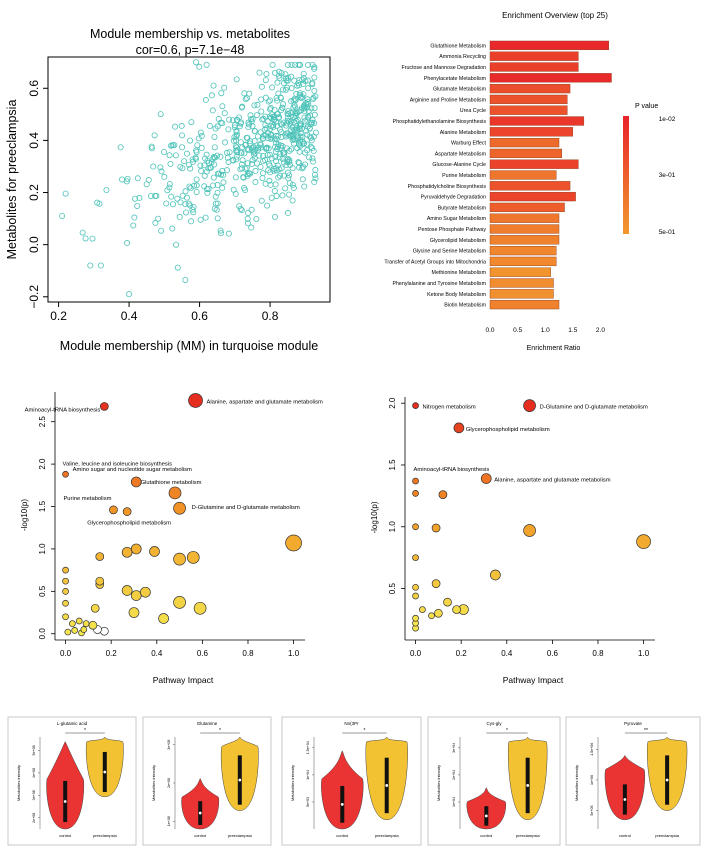 The height and width of the screenshot is (855, 706). Describe the element at coordinates (555, 15) in the screenshot. I see `chart-title: Enrichment Overview (top 25)` at that location.